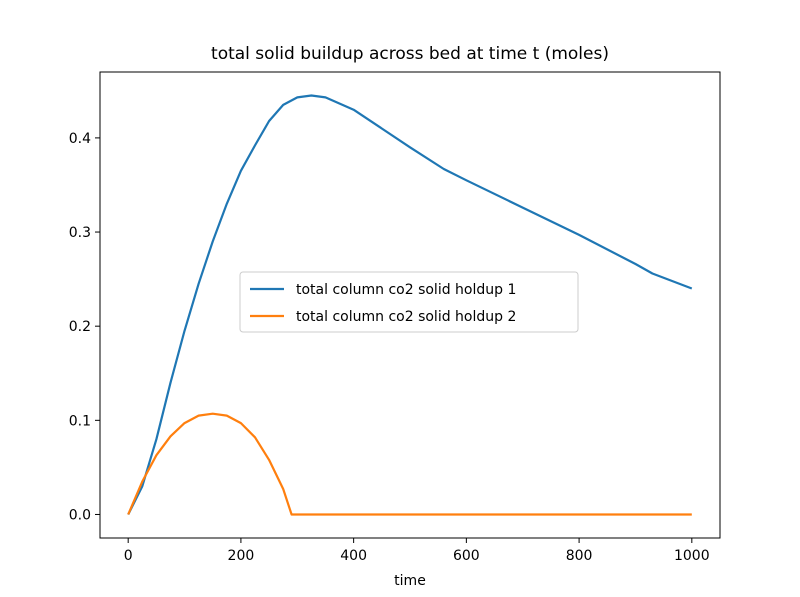 The height and width of the screenshot is (597, 800). I want to click on y-tick-label: 0.1, so click(80, 421).